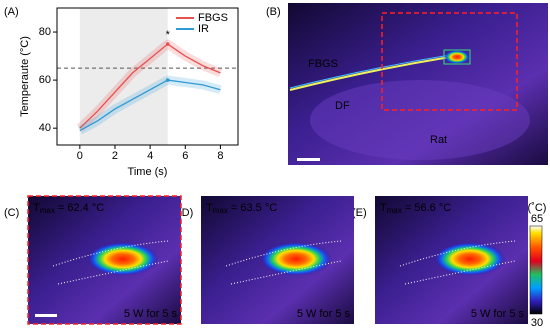 This screenshot has height=331, width=550. What do you see at coordinates (11, 12) in the screenshot?
I see `panel-label: (A)` at bounding box center [11, 12].